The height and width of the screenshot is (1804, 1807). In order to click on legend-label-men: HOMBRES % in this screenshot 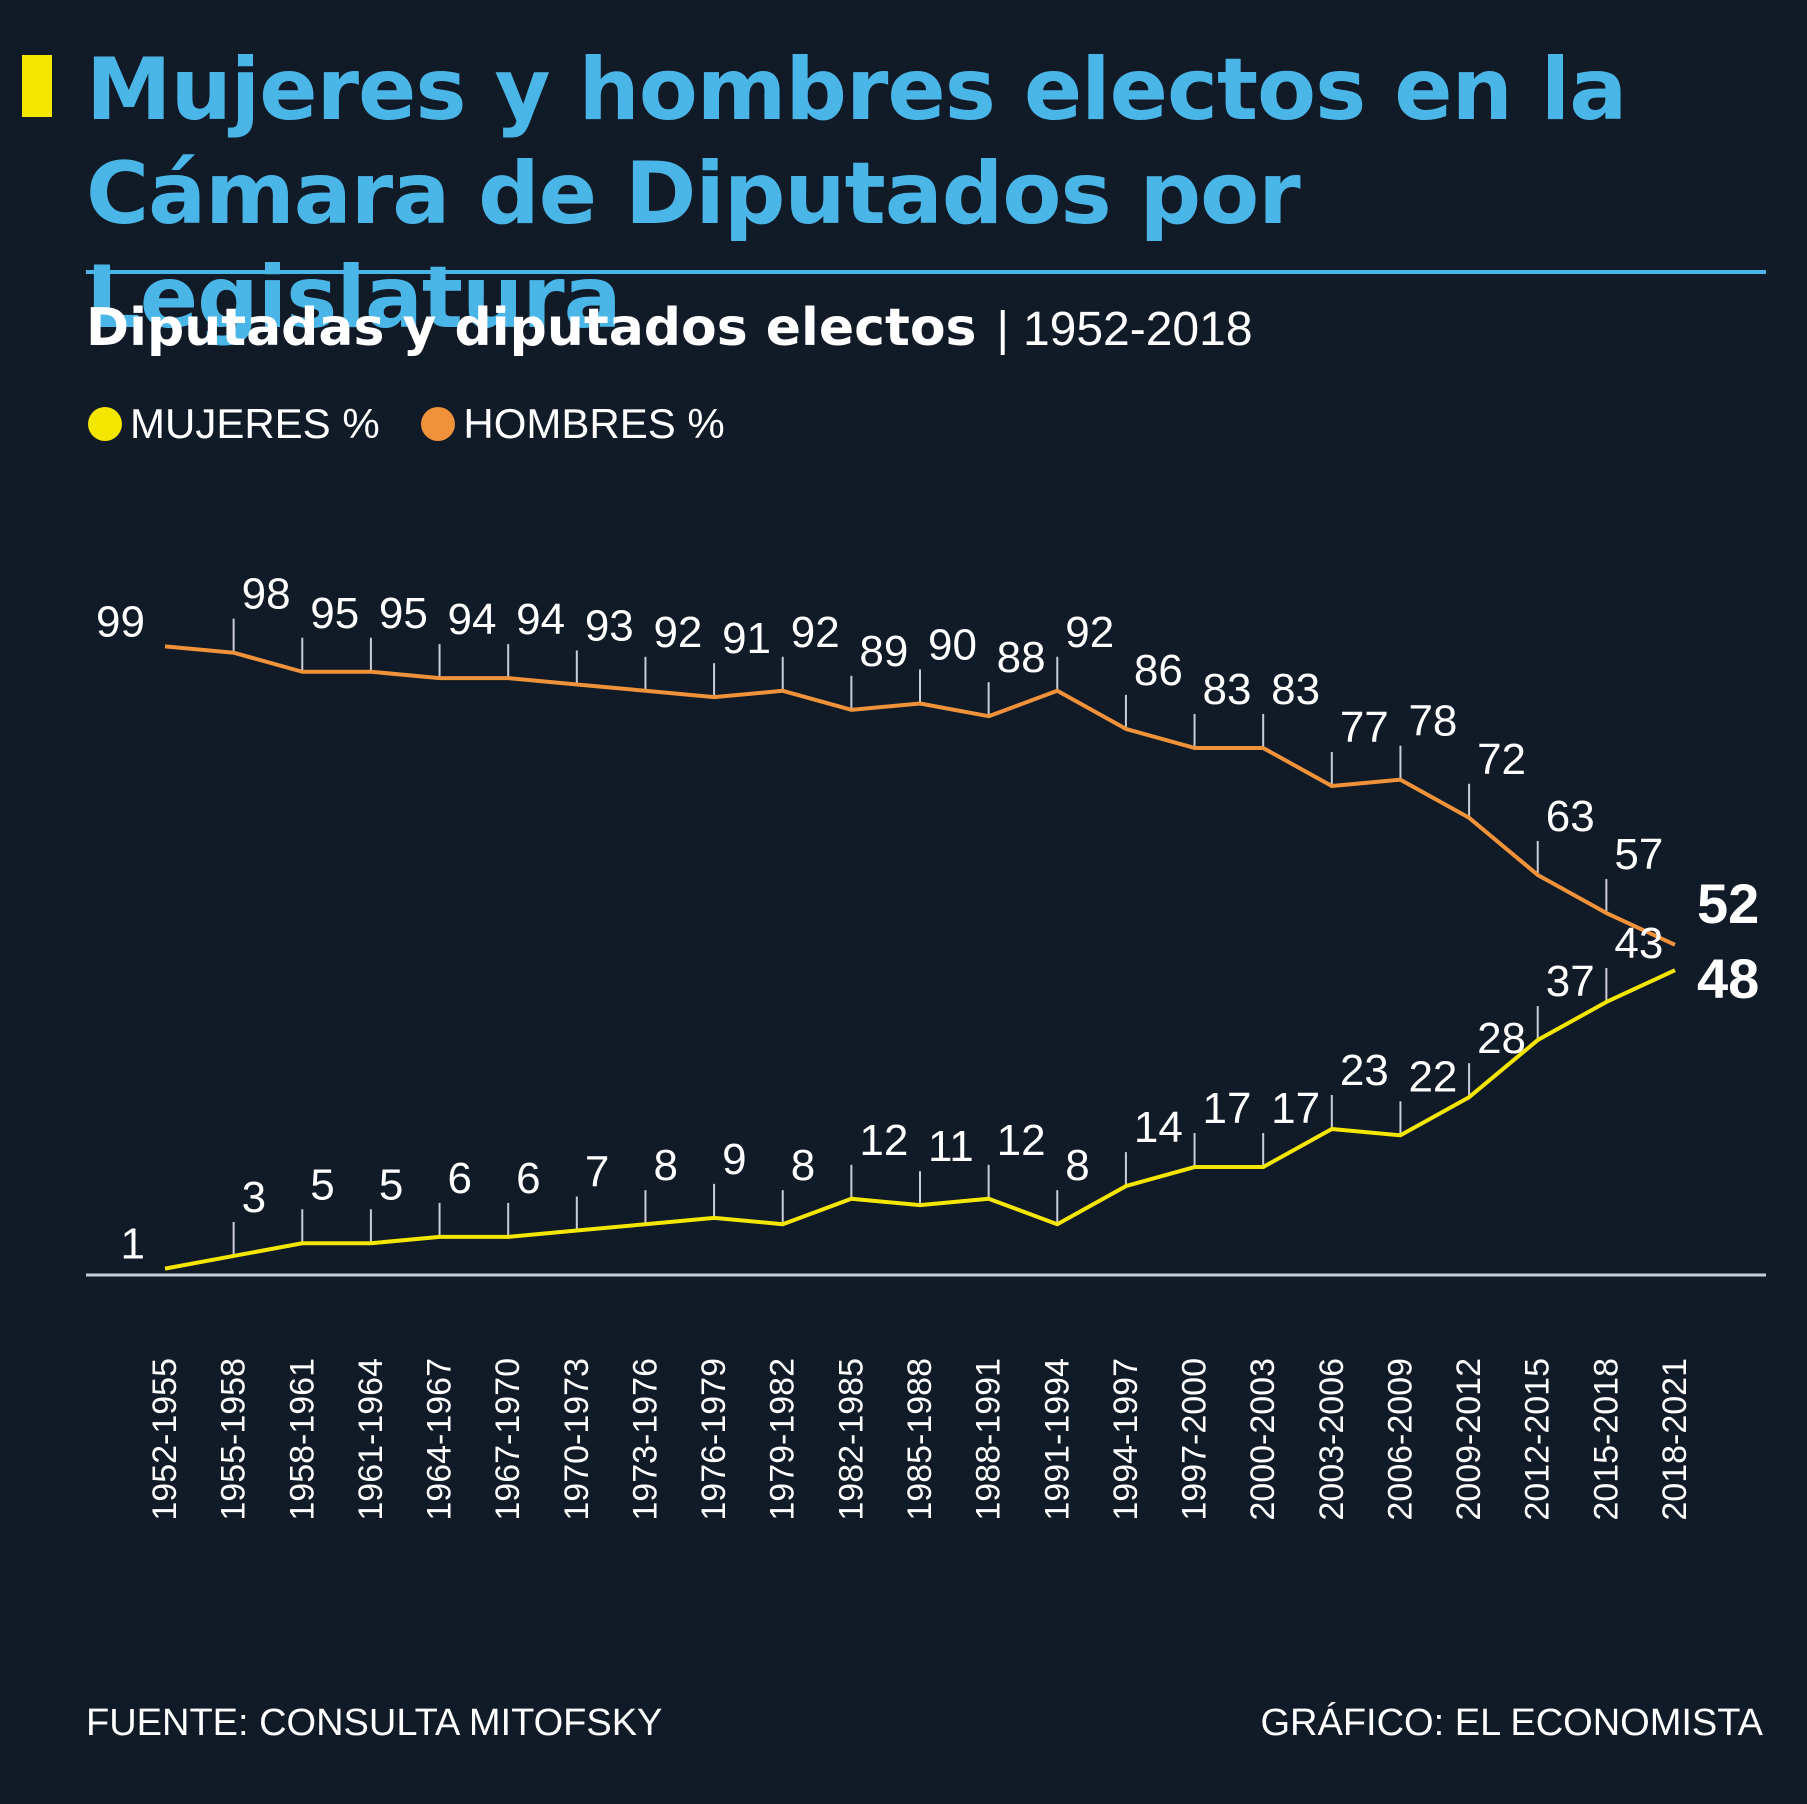, I will do `click(594, 423)`.